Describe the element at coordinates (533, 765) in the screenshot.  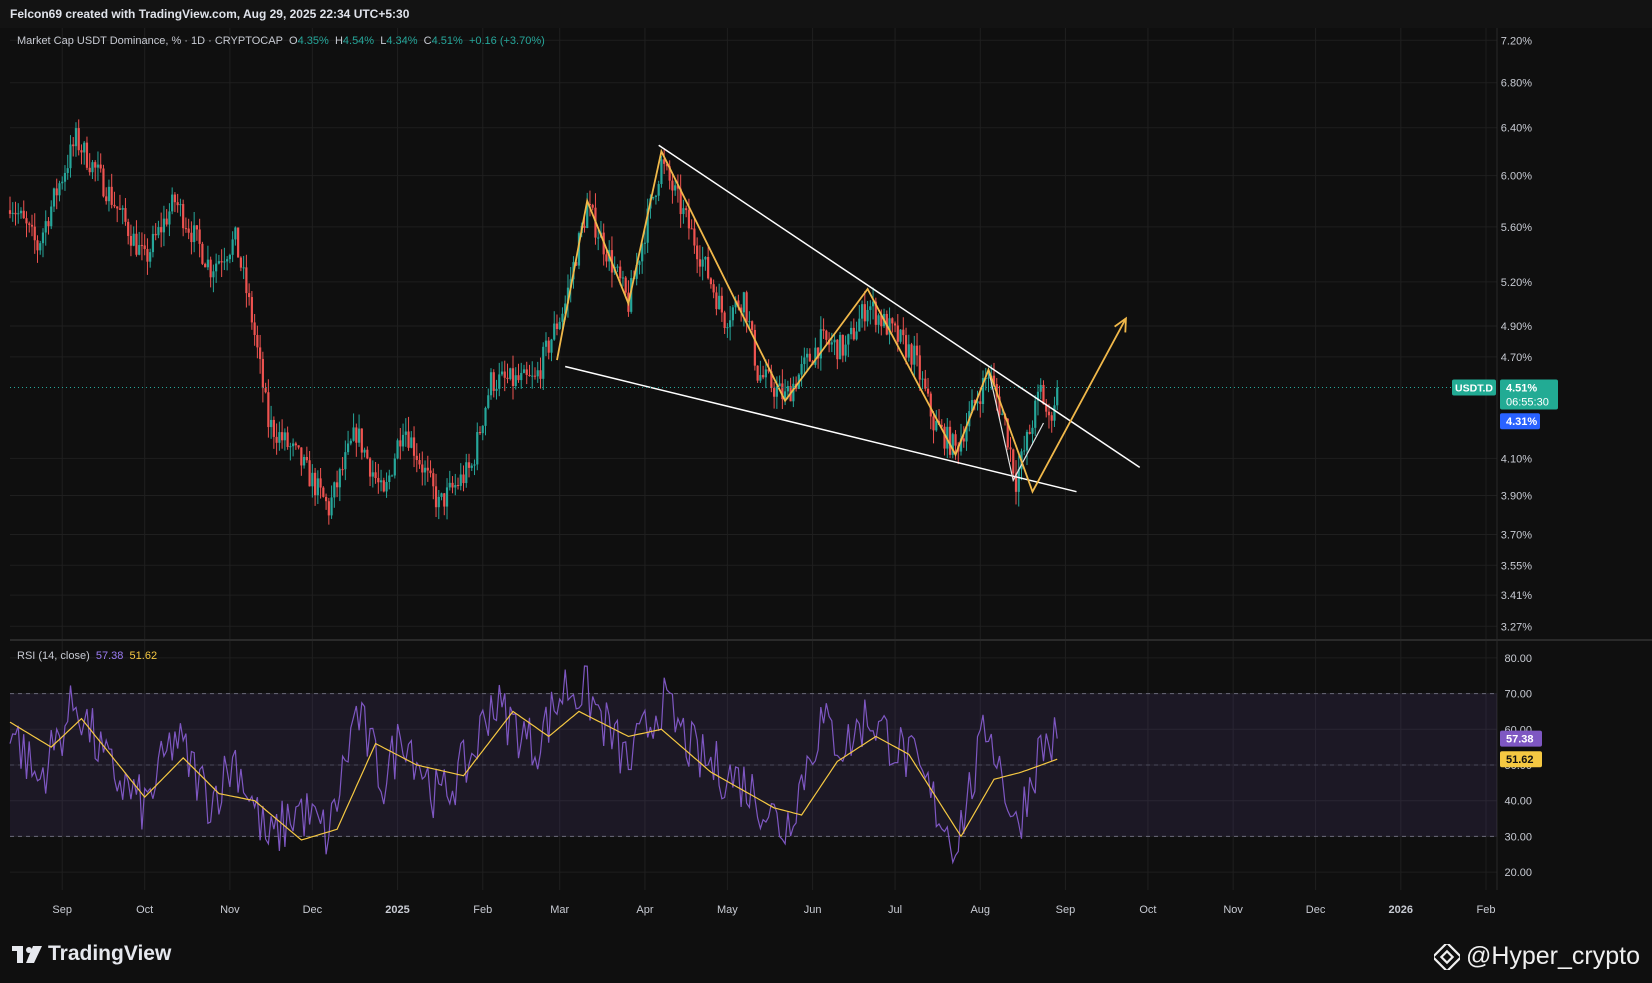
I see `rsi-line` at that location.